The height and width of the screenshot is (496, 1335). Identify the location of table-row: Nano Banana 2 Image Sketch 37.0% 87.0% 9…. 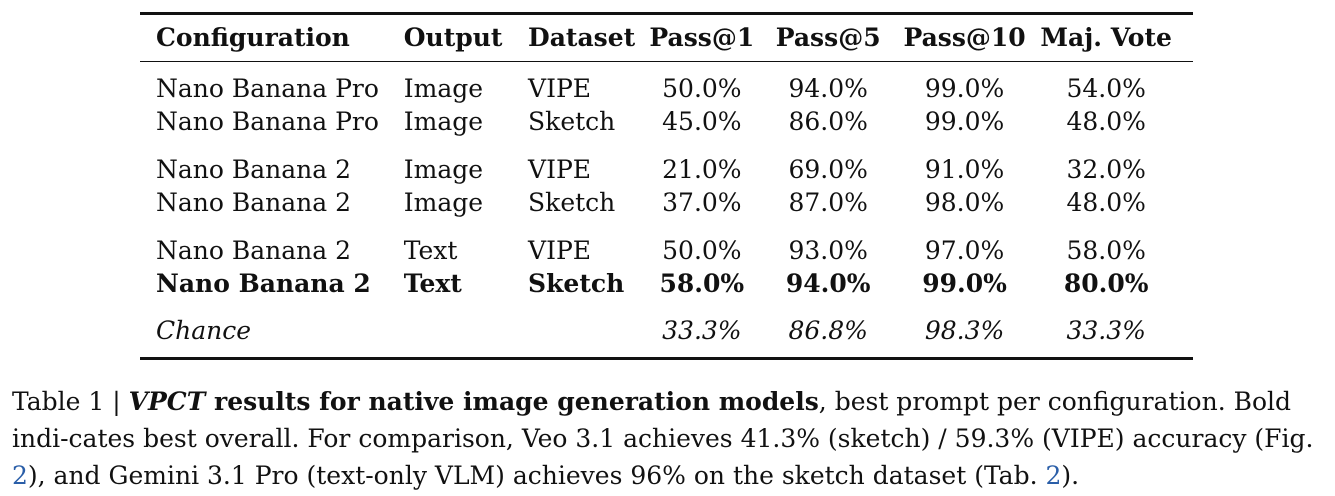
(666, 202).